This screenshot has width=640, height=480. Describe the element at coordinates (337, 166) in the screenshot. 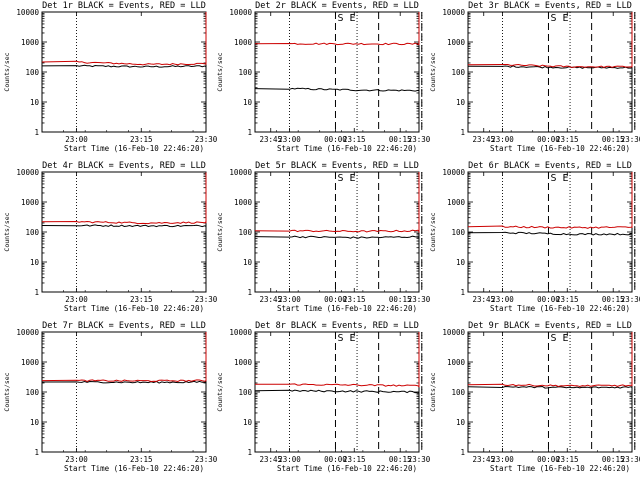

I see `panel-title: Det 5r BLACK = Events, RED = LLD` at that location.